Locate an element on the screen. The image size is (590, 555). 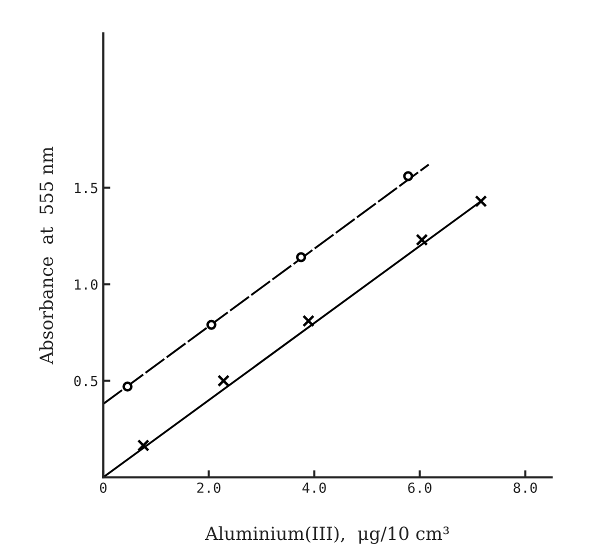
x-tick-label: 8.0 is located at coordinates (525, 487).